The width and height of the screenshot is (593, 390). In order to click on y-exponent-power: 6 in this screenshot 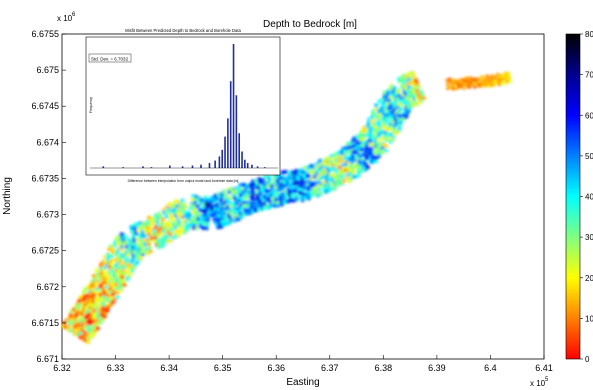, I will do `click(74, 15)`.